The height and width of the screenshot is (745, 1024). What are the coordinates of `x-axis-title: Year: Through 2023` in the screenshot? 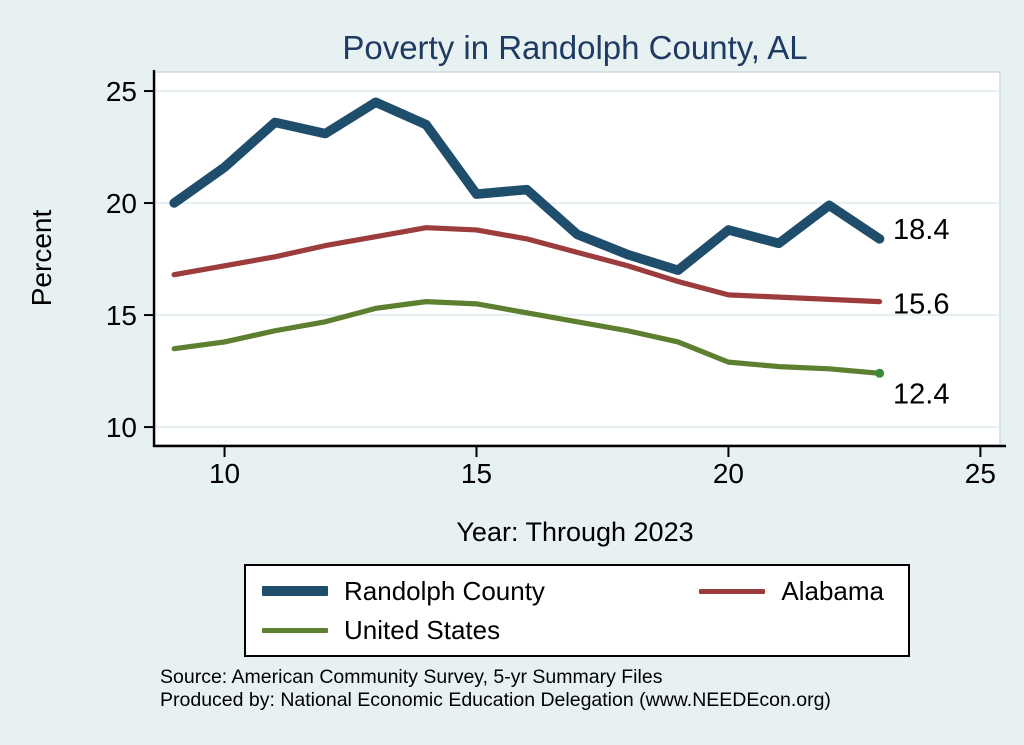 It's located at (575, 532).